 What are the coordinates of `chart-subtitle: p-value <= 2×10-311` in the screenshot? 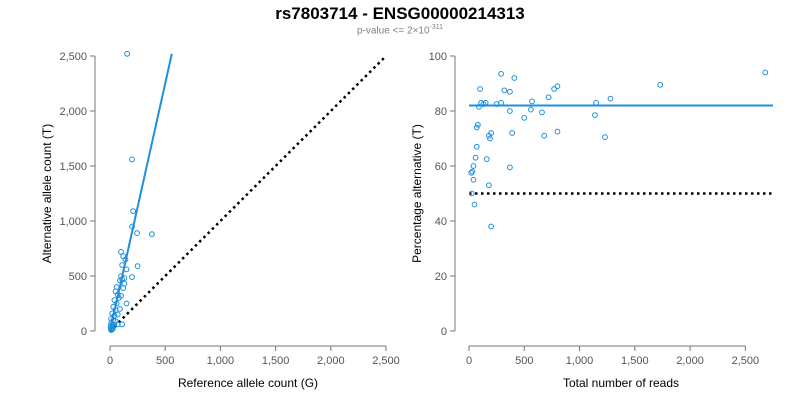 It's located at (400, 30).